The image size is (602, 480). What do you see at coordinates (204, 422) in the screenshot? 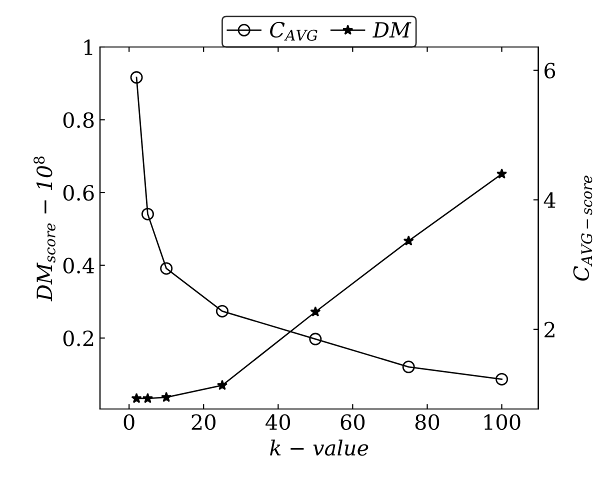
I see `x-tick-label: 20` at bounding box center [204, 422].